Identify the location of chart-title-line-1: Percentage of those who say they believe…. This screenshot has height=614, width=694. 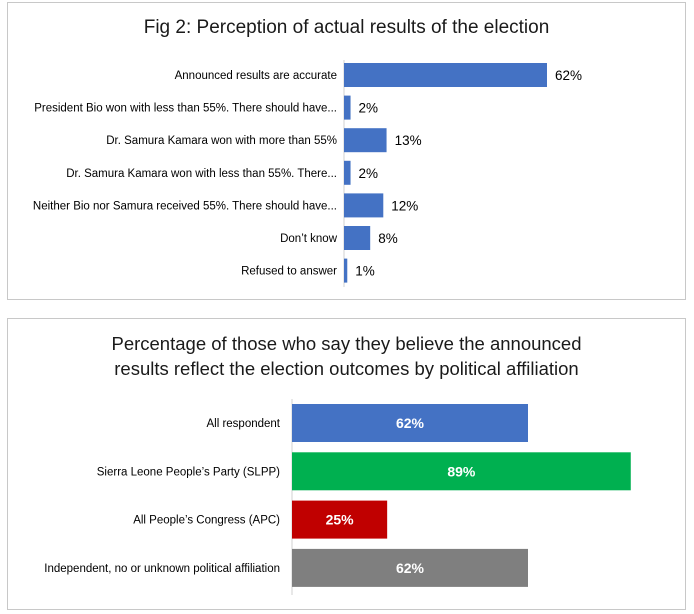
(346, 343).